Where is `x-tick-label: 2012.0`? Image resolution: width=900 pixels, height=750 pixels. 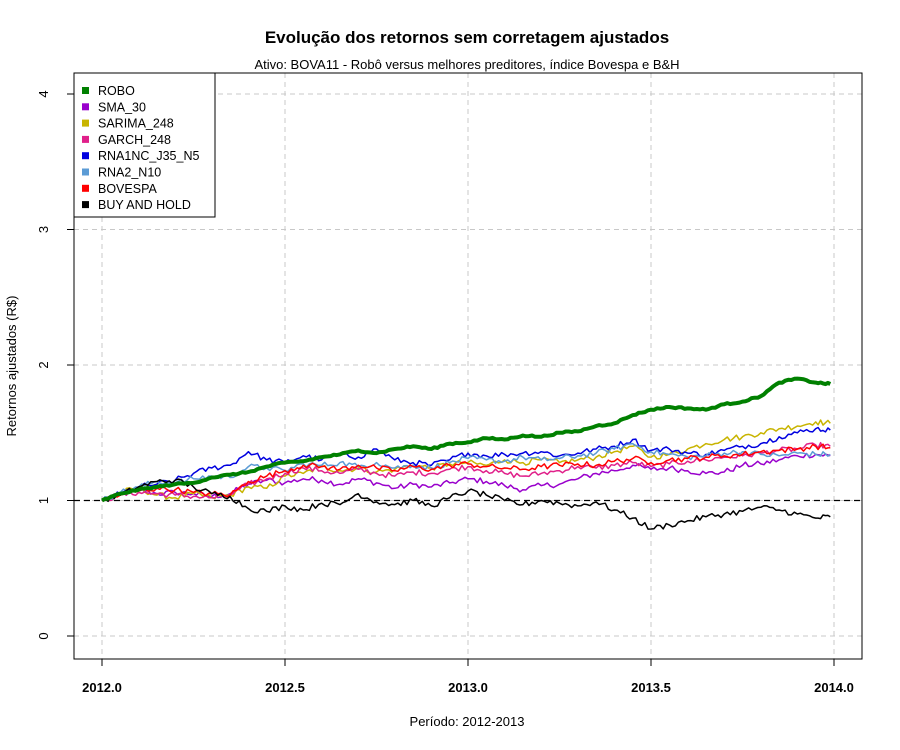 x-tick-label: 2012.0 is located at coordinates (102, 687).